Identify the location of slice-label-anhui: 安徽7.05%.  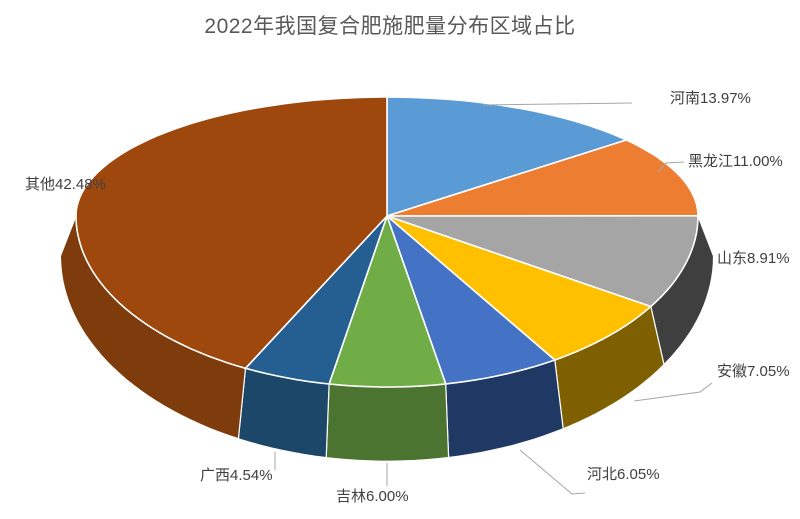
(753, 371).